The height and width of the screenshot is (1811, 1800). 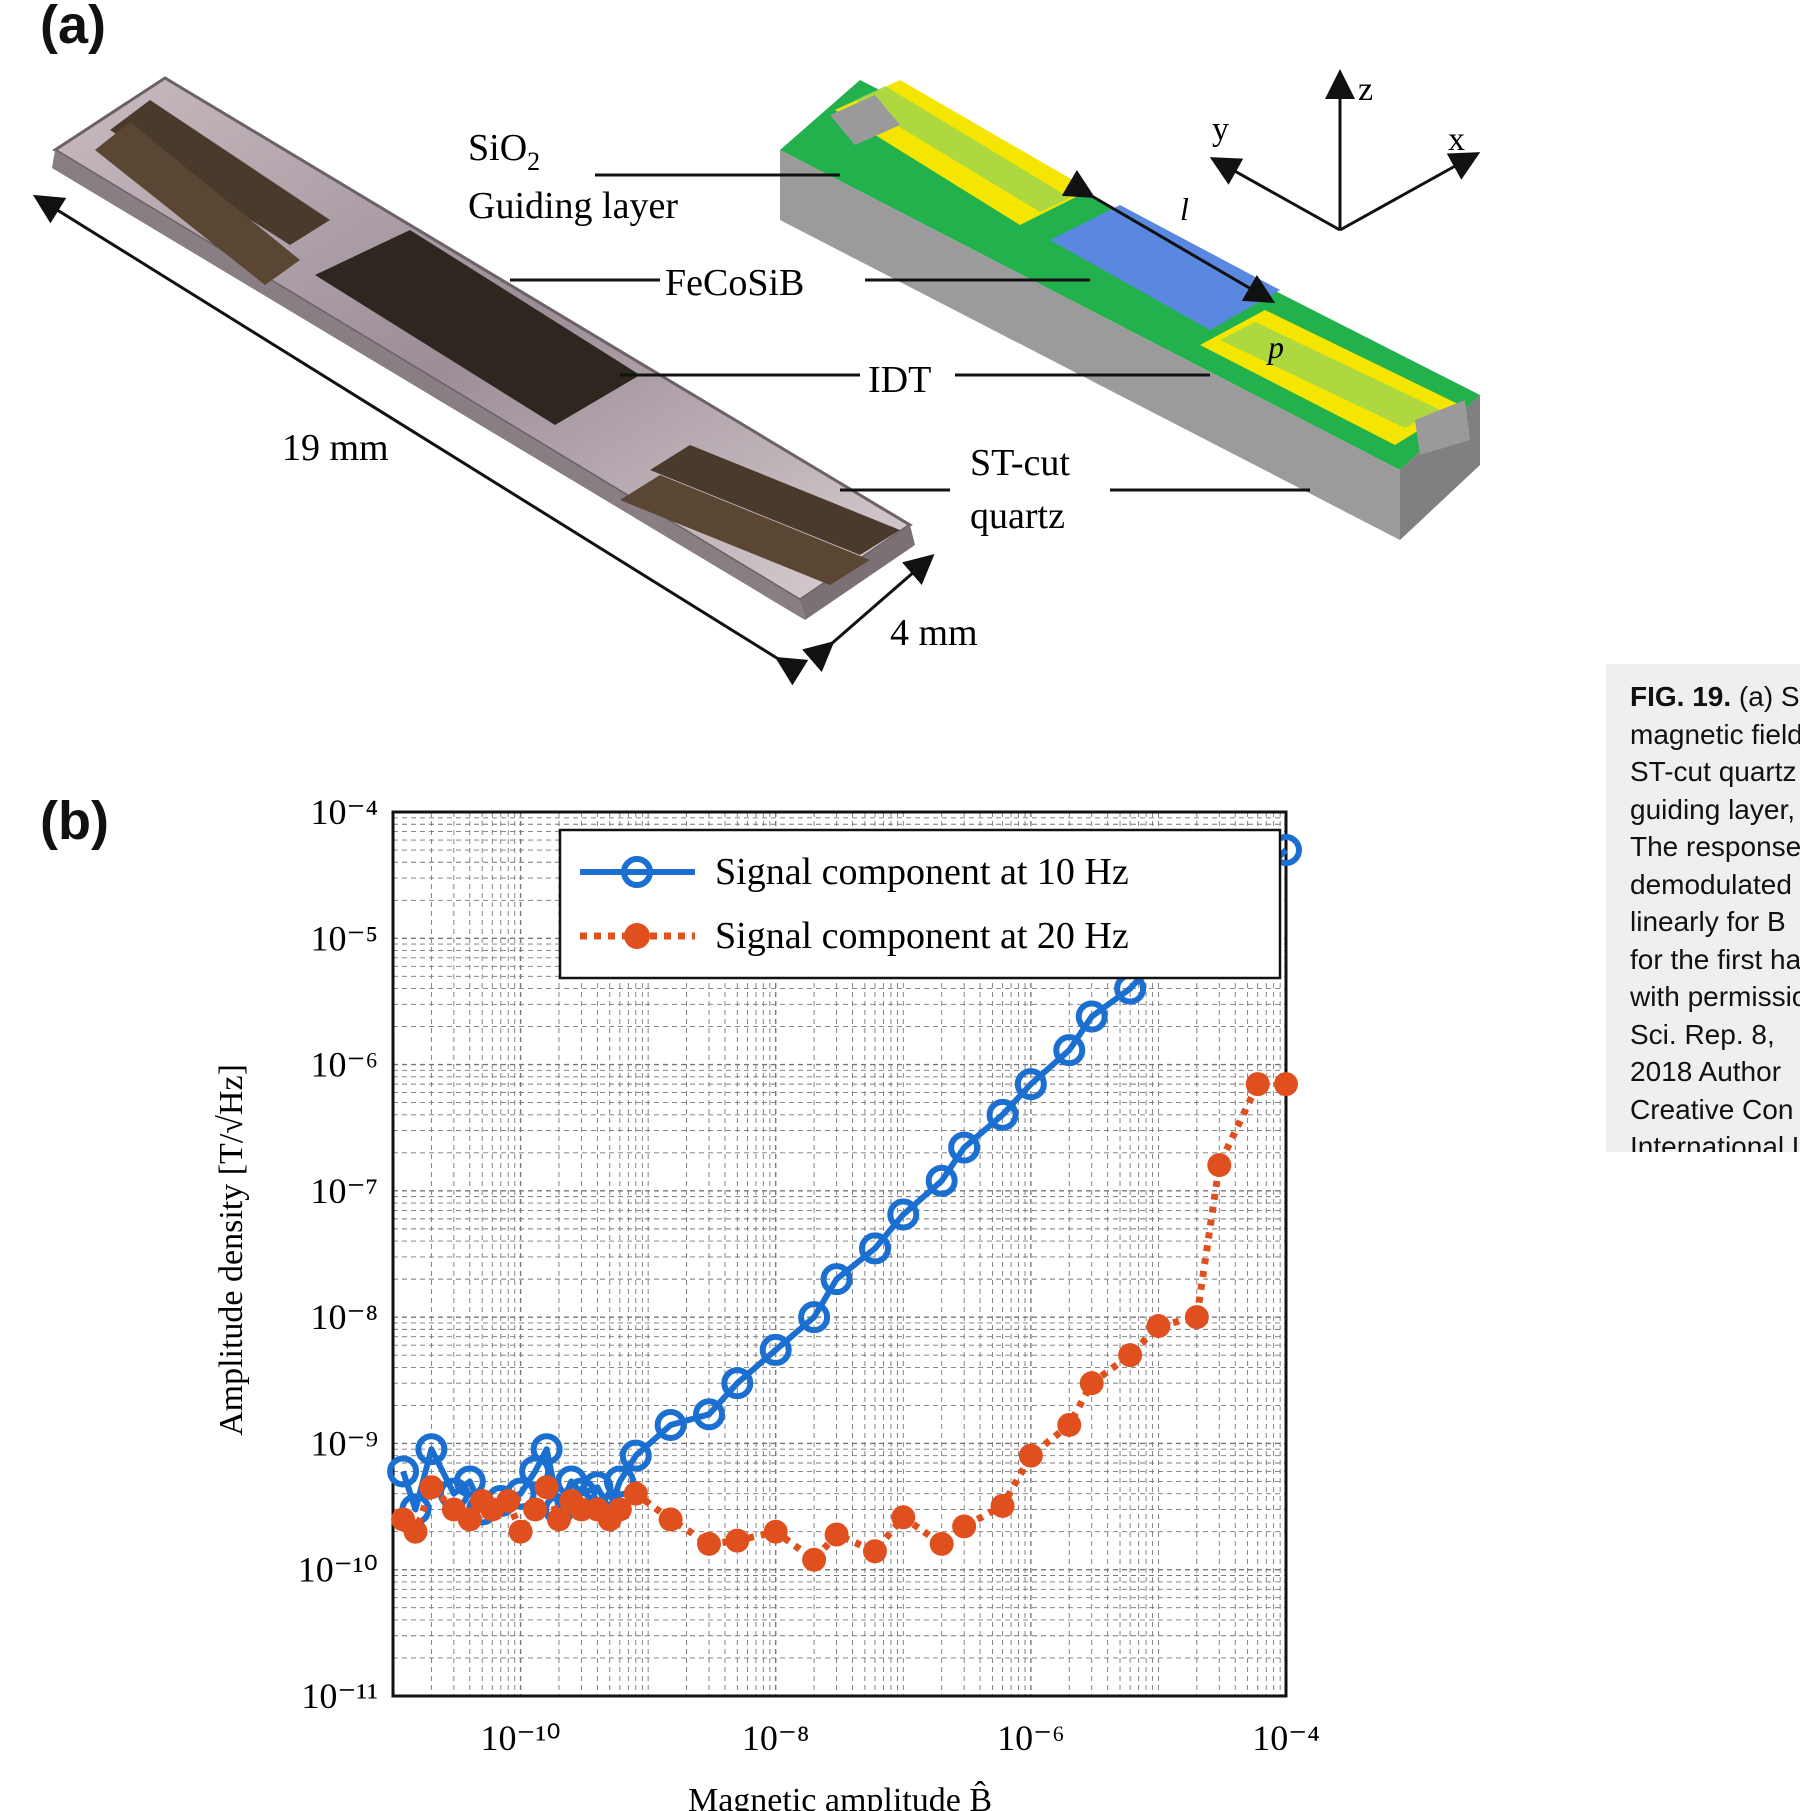 I want to click on idt-label: IDT, so click(x=899, y=380).